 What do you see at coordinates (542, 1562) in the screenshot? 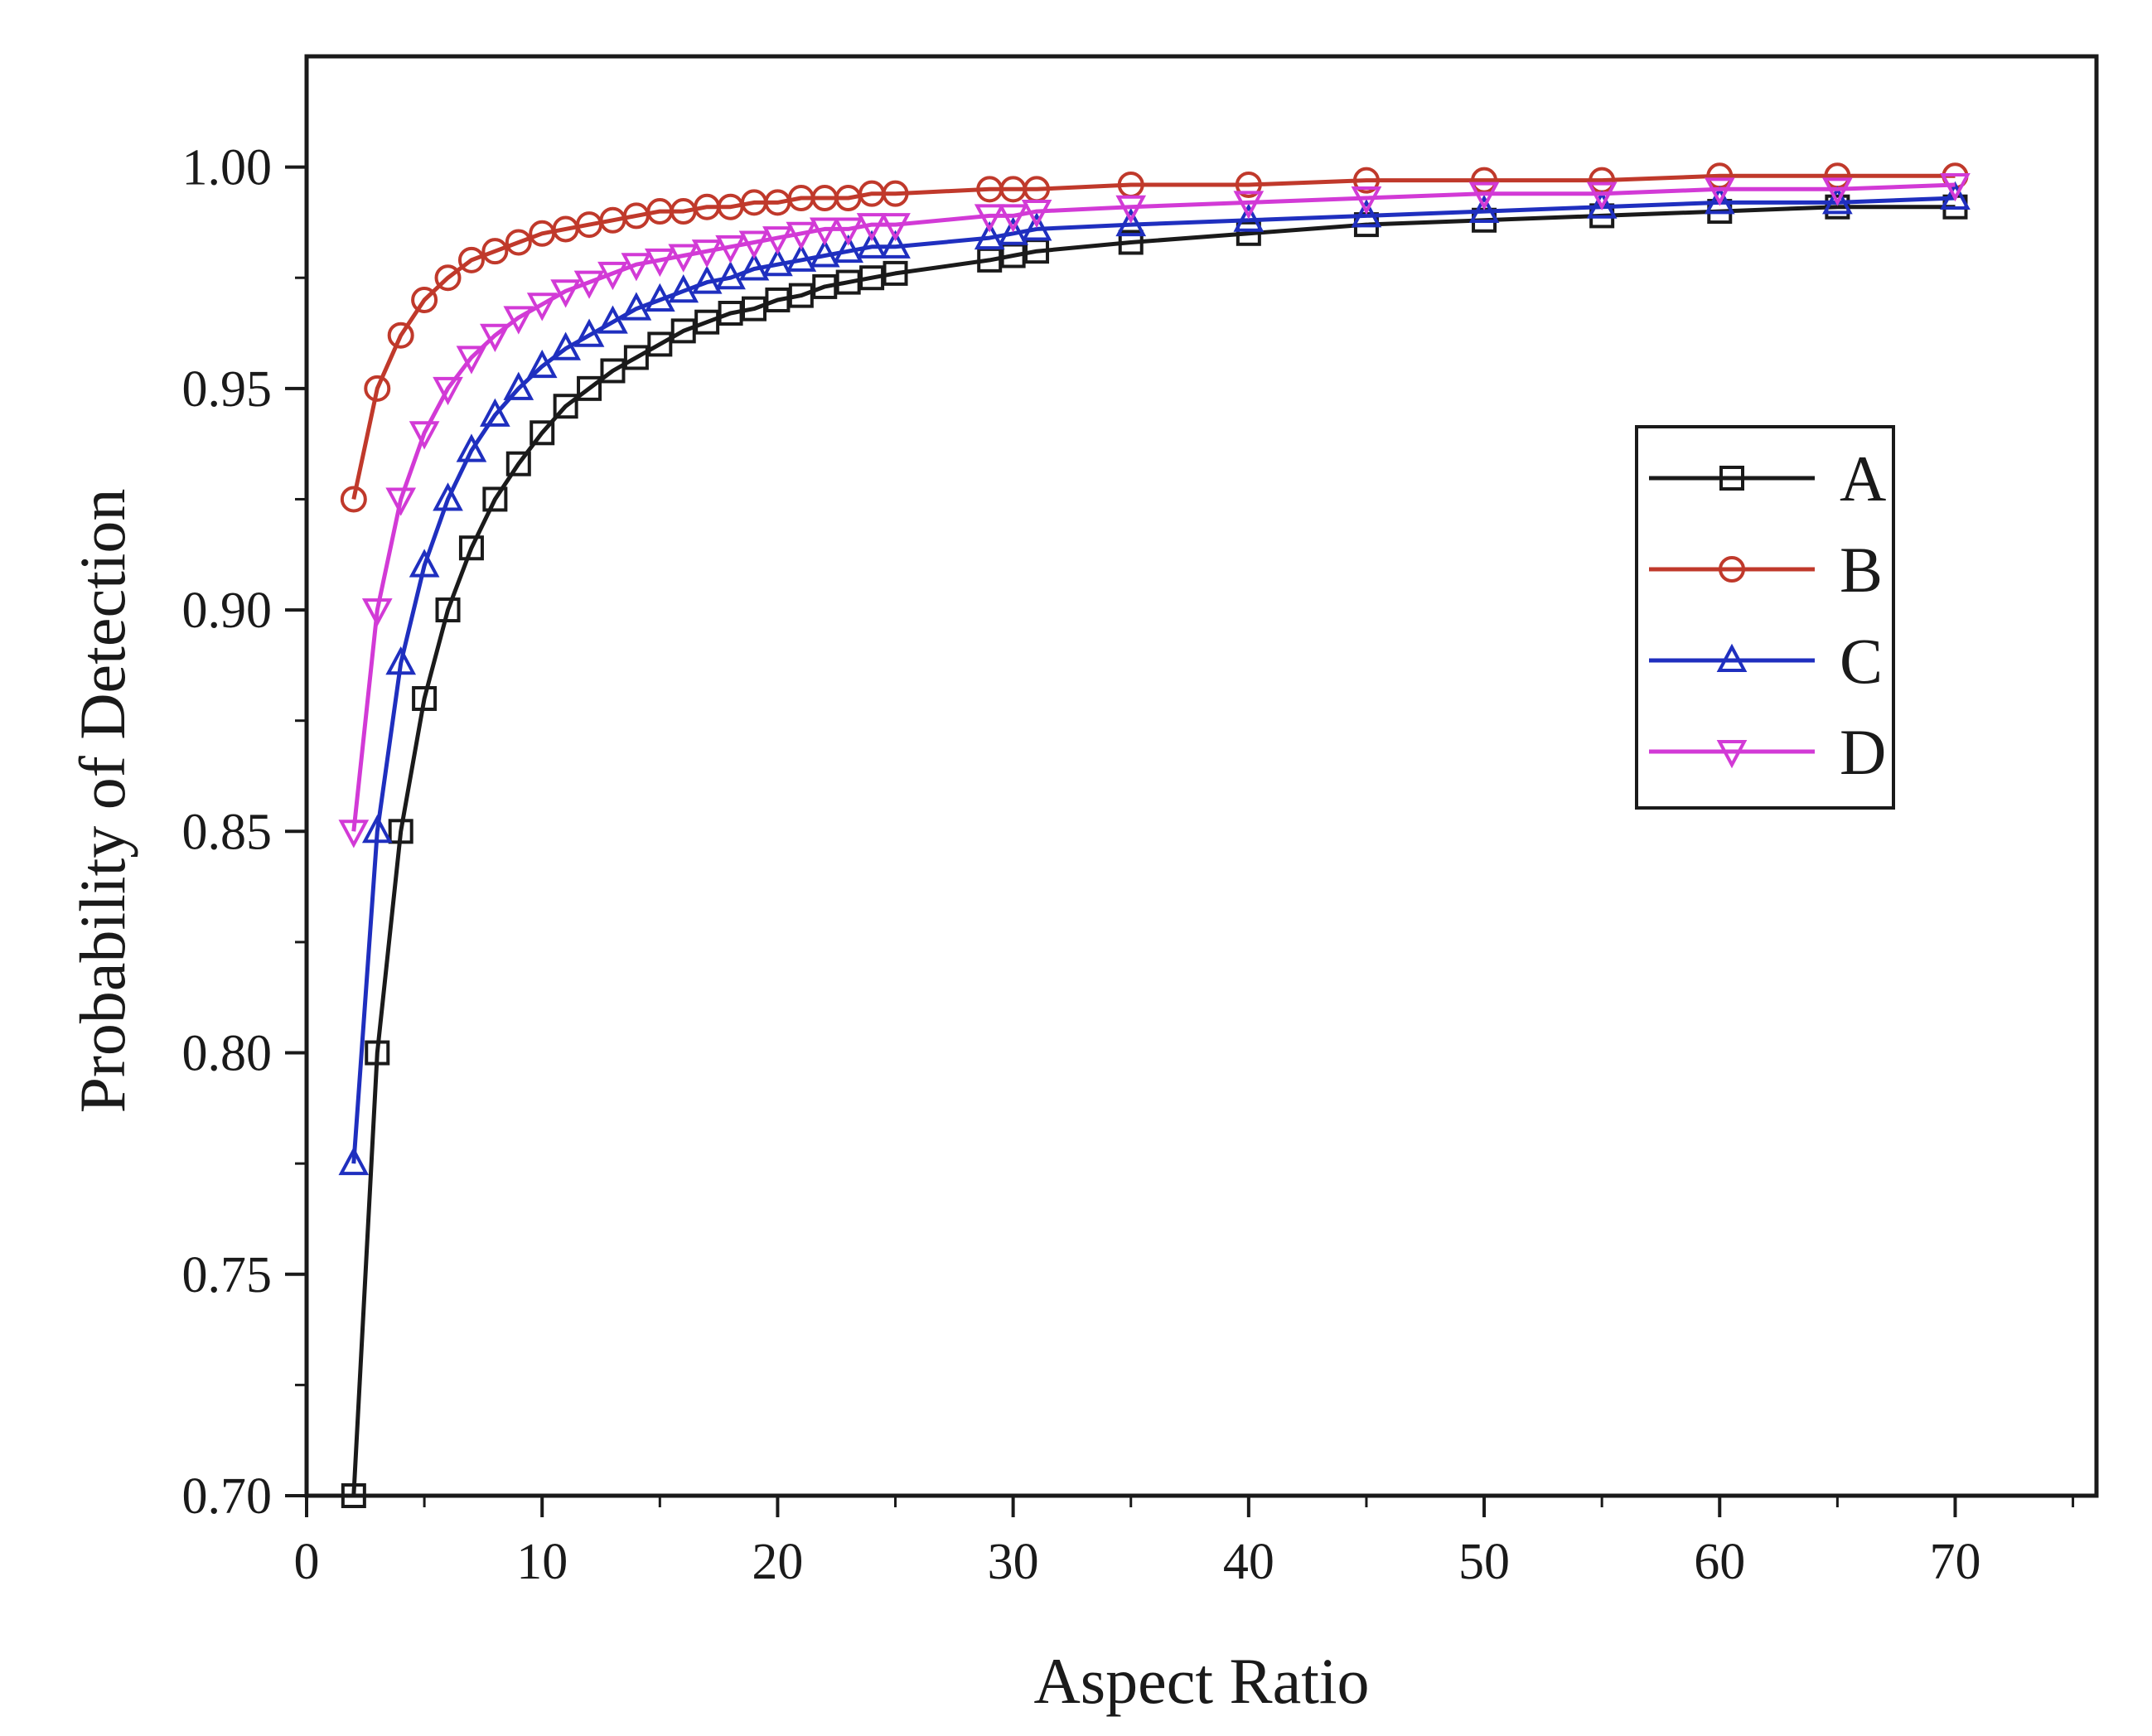
I see `x-tick-label: 10` at bounding box center [542, 1562].